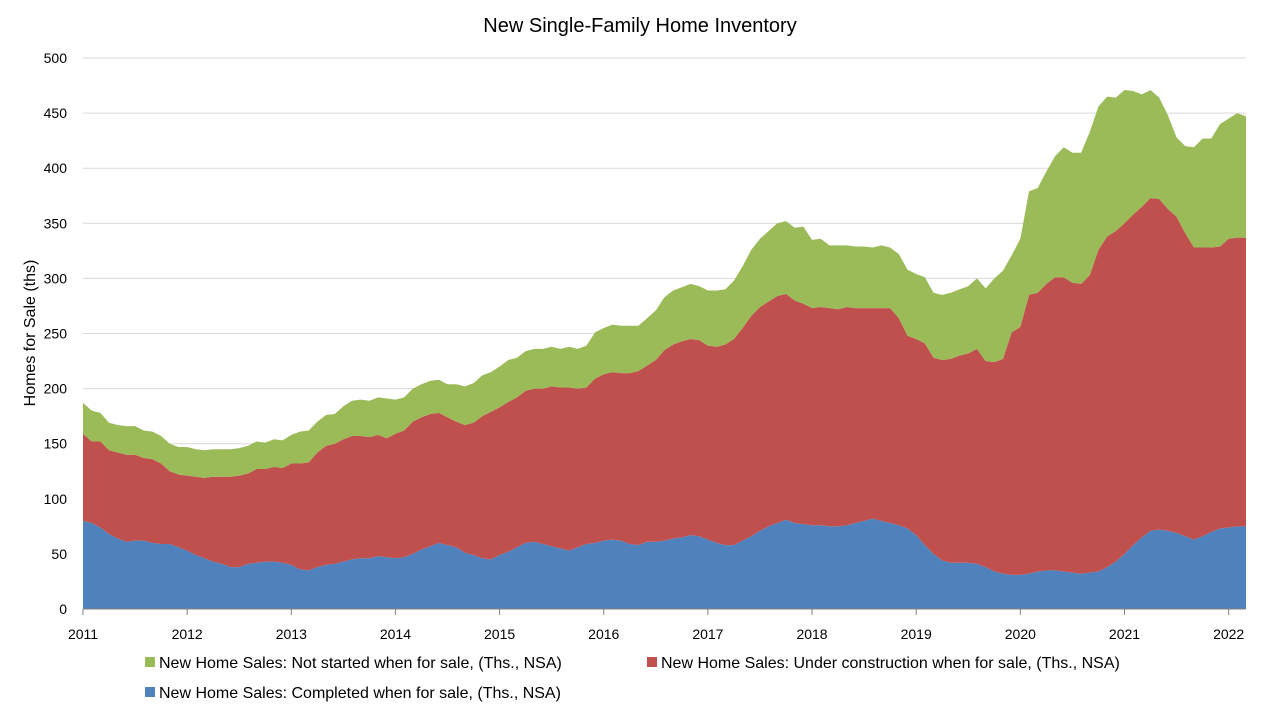  I want to click on chart-title: New Single-Family Home Inventory, so click(639, 26).